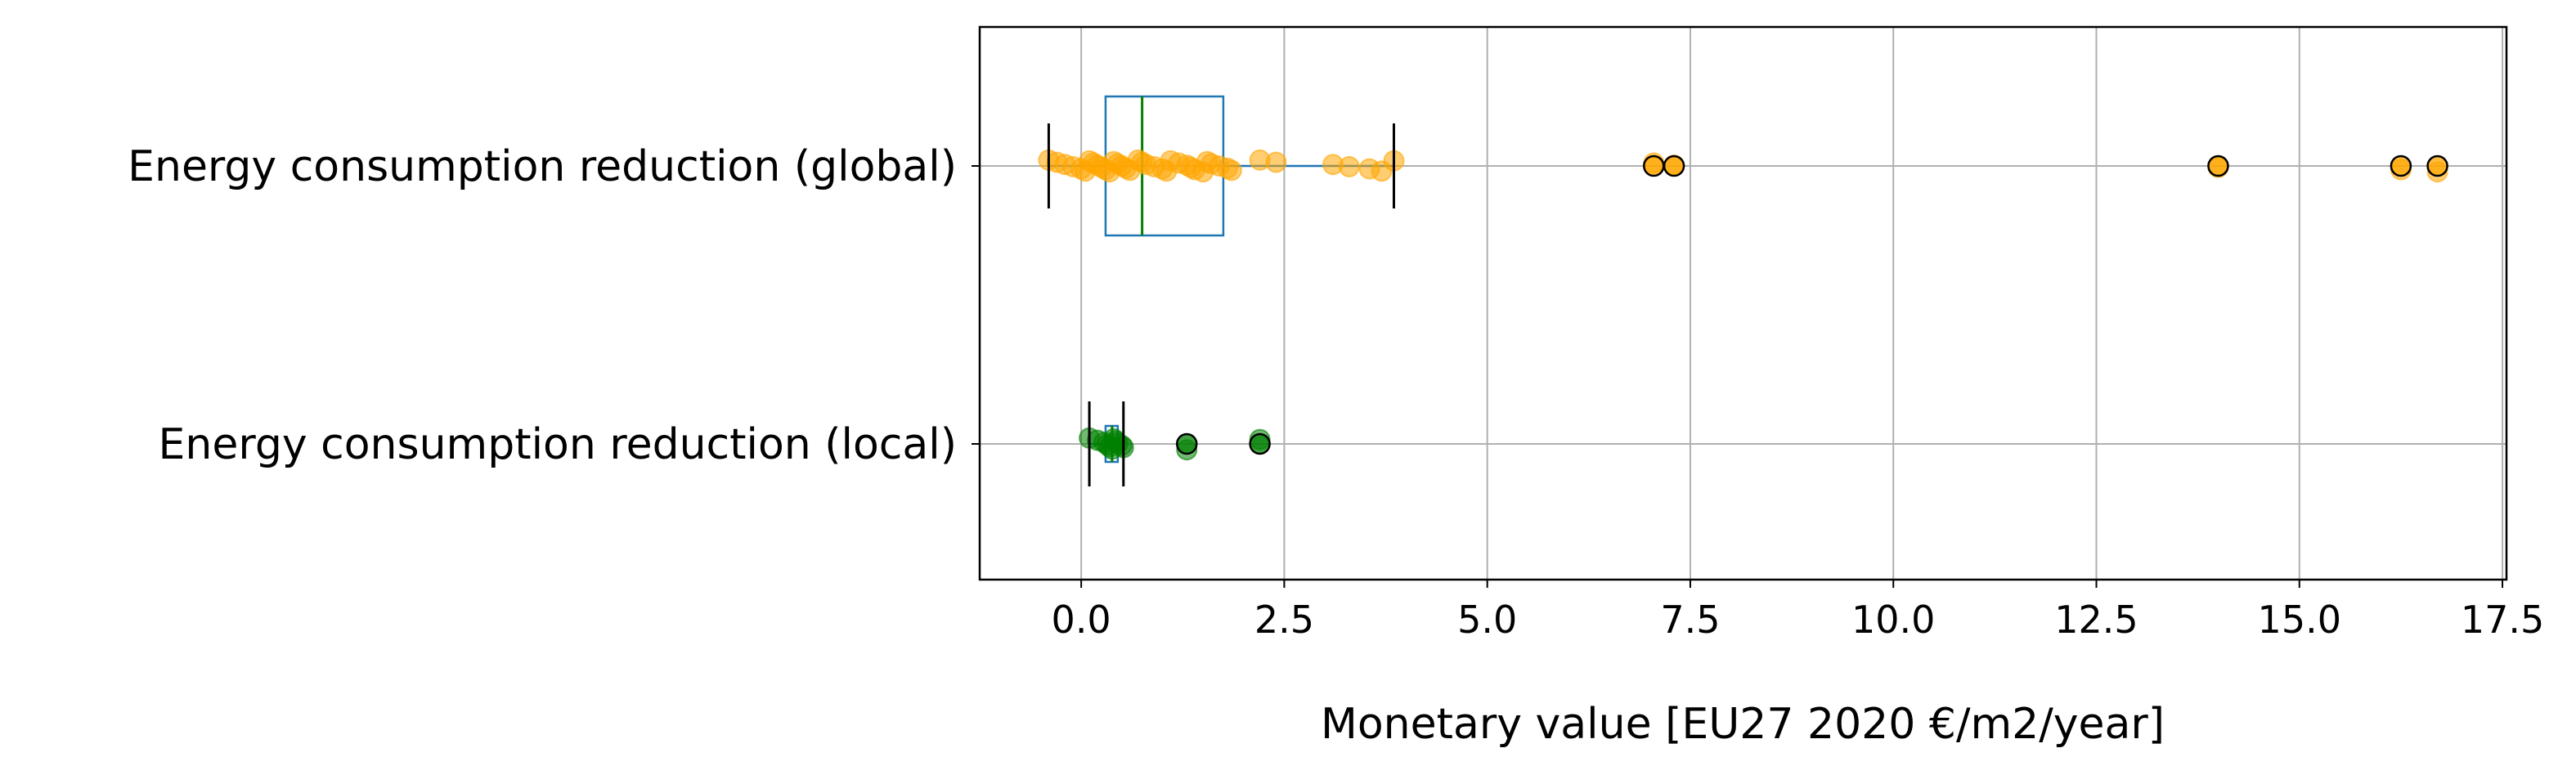 Image resolution: width=2576 pixels, height=775 pixels. I want to click on x-axis-label: Monetary value [EU27 2020 €/m2/year], so click(1743, 724).